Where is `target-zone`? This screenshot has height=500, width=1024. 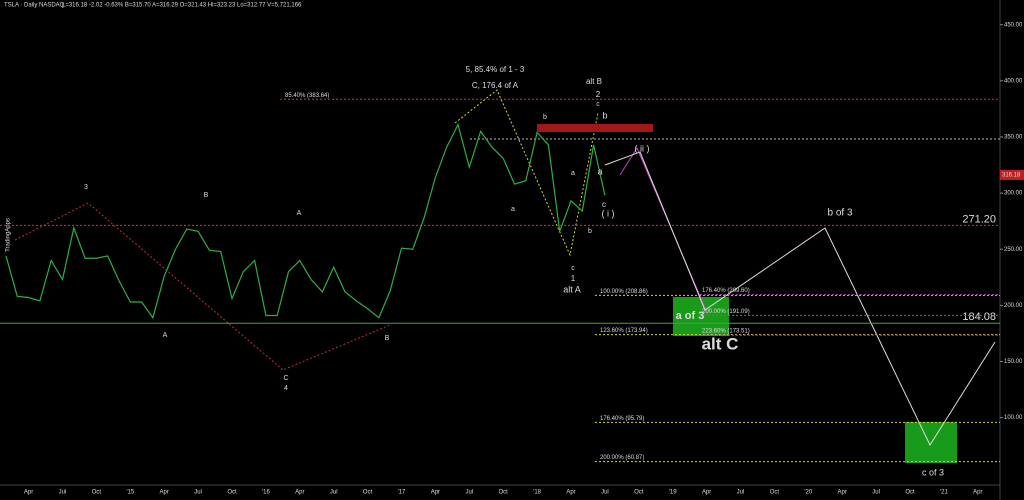
target-zone is located at coordinates (701, 316).